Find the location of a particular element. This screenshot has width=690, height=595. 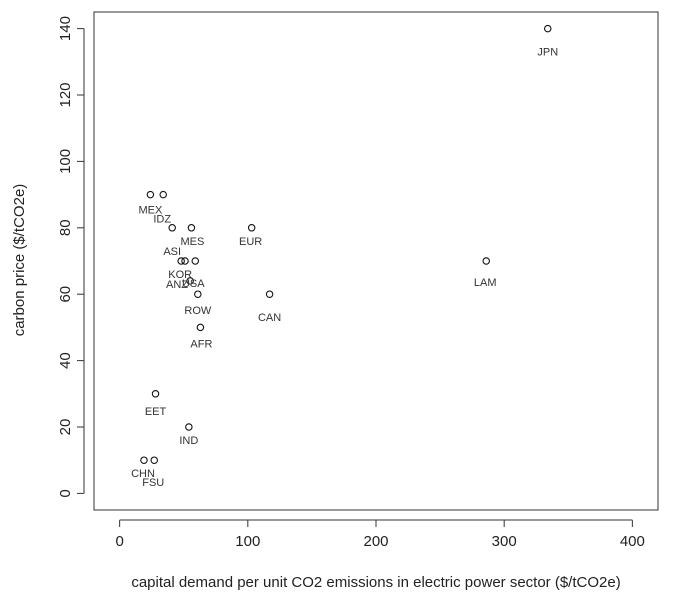

y-tick-label: 80 is located at coordinates (65, 227).